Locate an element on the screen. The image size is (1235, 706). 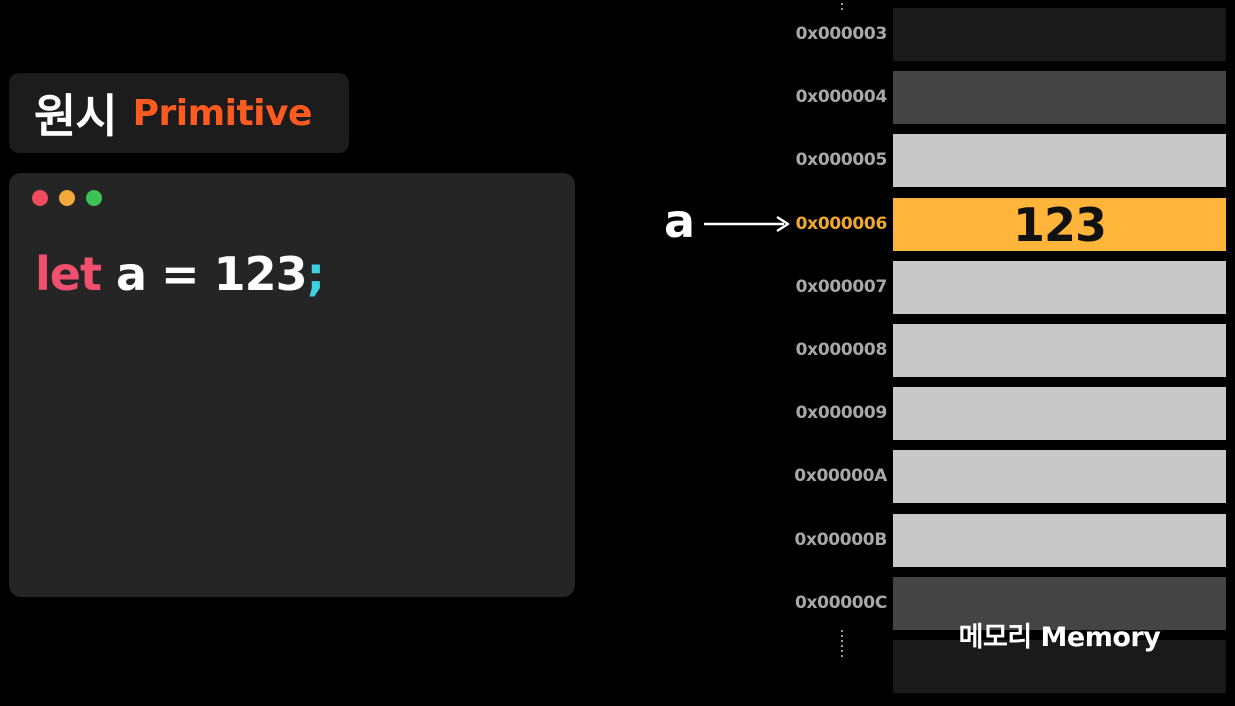
memory-address: 0x00000C is located at coordinates (840, 603).